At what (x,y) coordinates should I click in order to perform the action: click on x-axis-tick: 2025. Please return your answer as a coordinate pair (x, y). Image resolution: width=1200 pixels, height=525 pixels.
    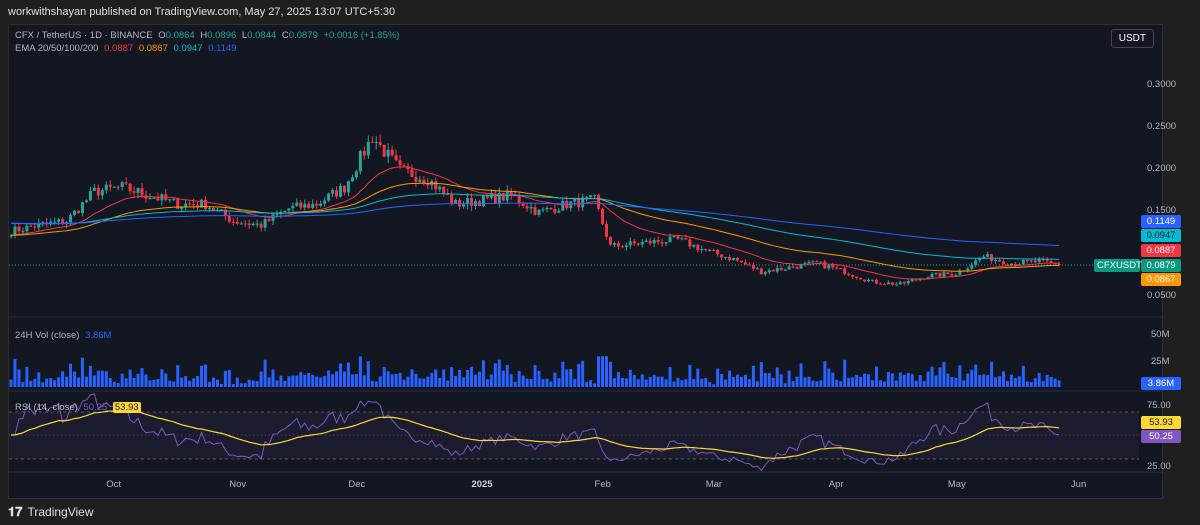
    Looking at the image, I should click on (482, 484).